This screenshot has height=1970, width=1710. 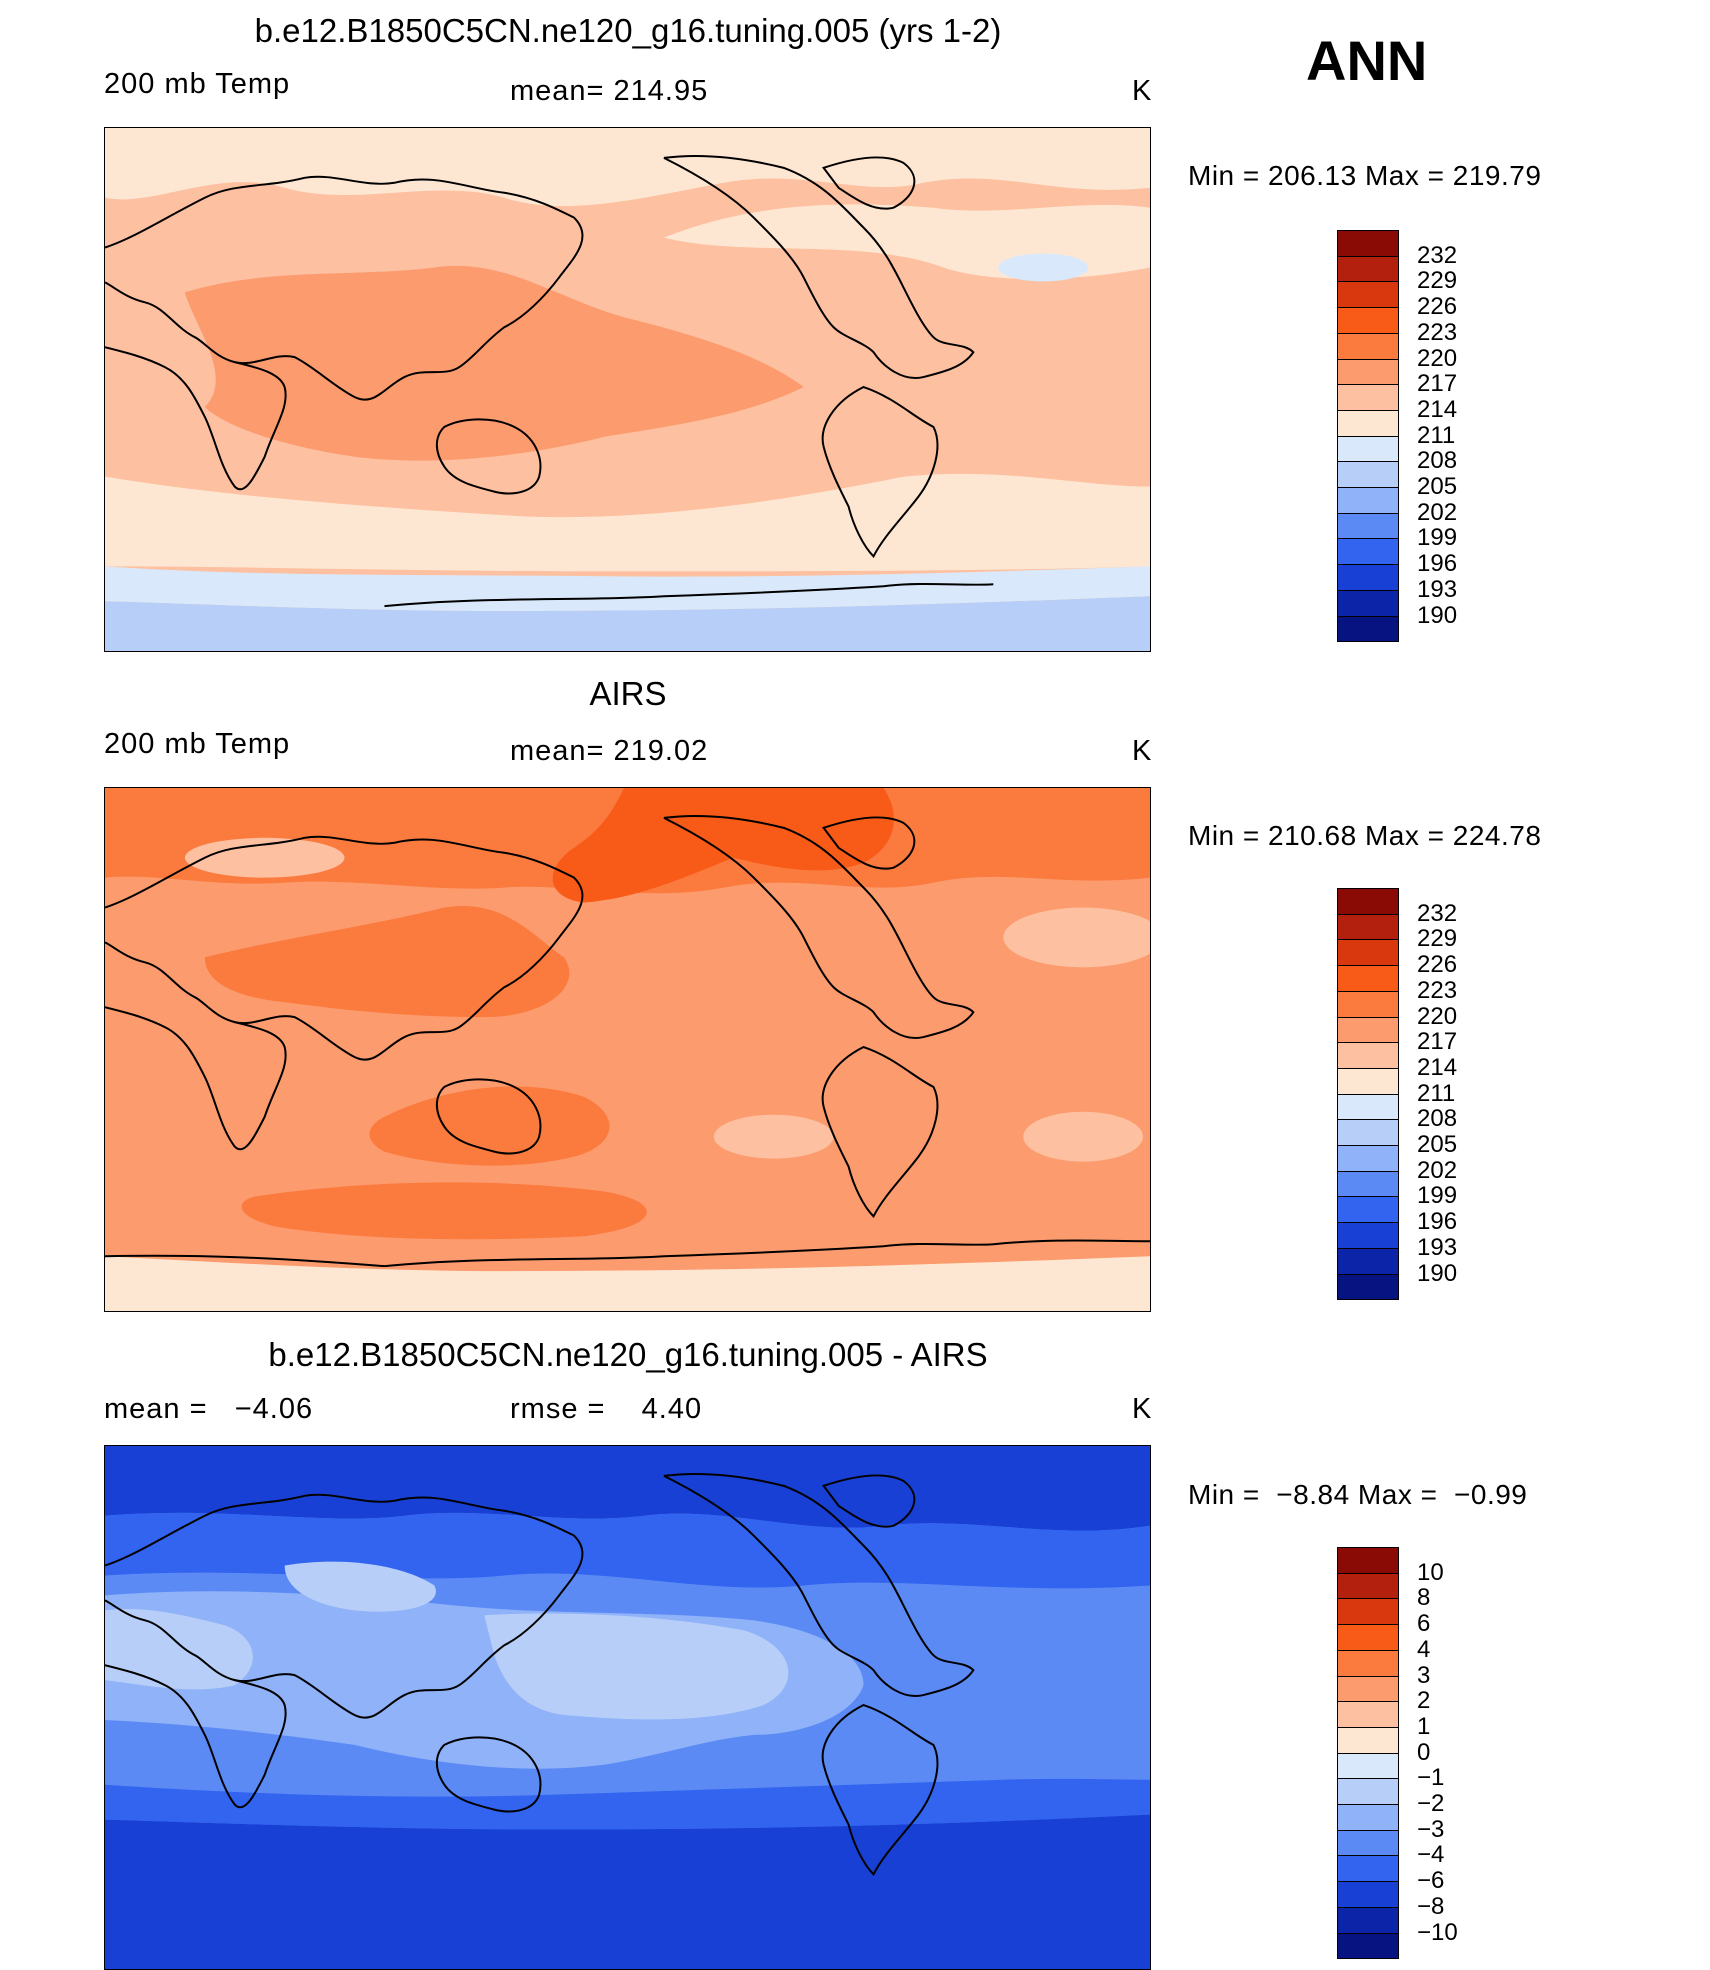 What do you see at coordinates (627, 1804) in the screenshot?
I see `panel-3-fill-midlat-south` at bounding box center [627, 1804].